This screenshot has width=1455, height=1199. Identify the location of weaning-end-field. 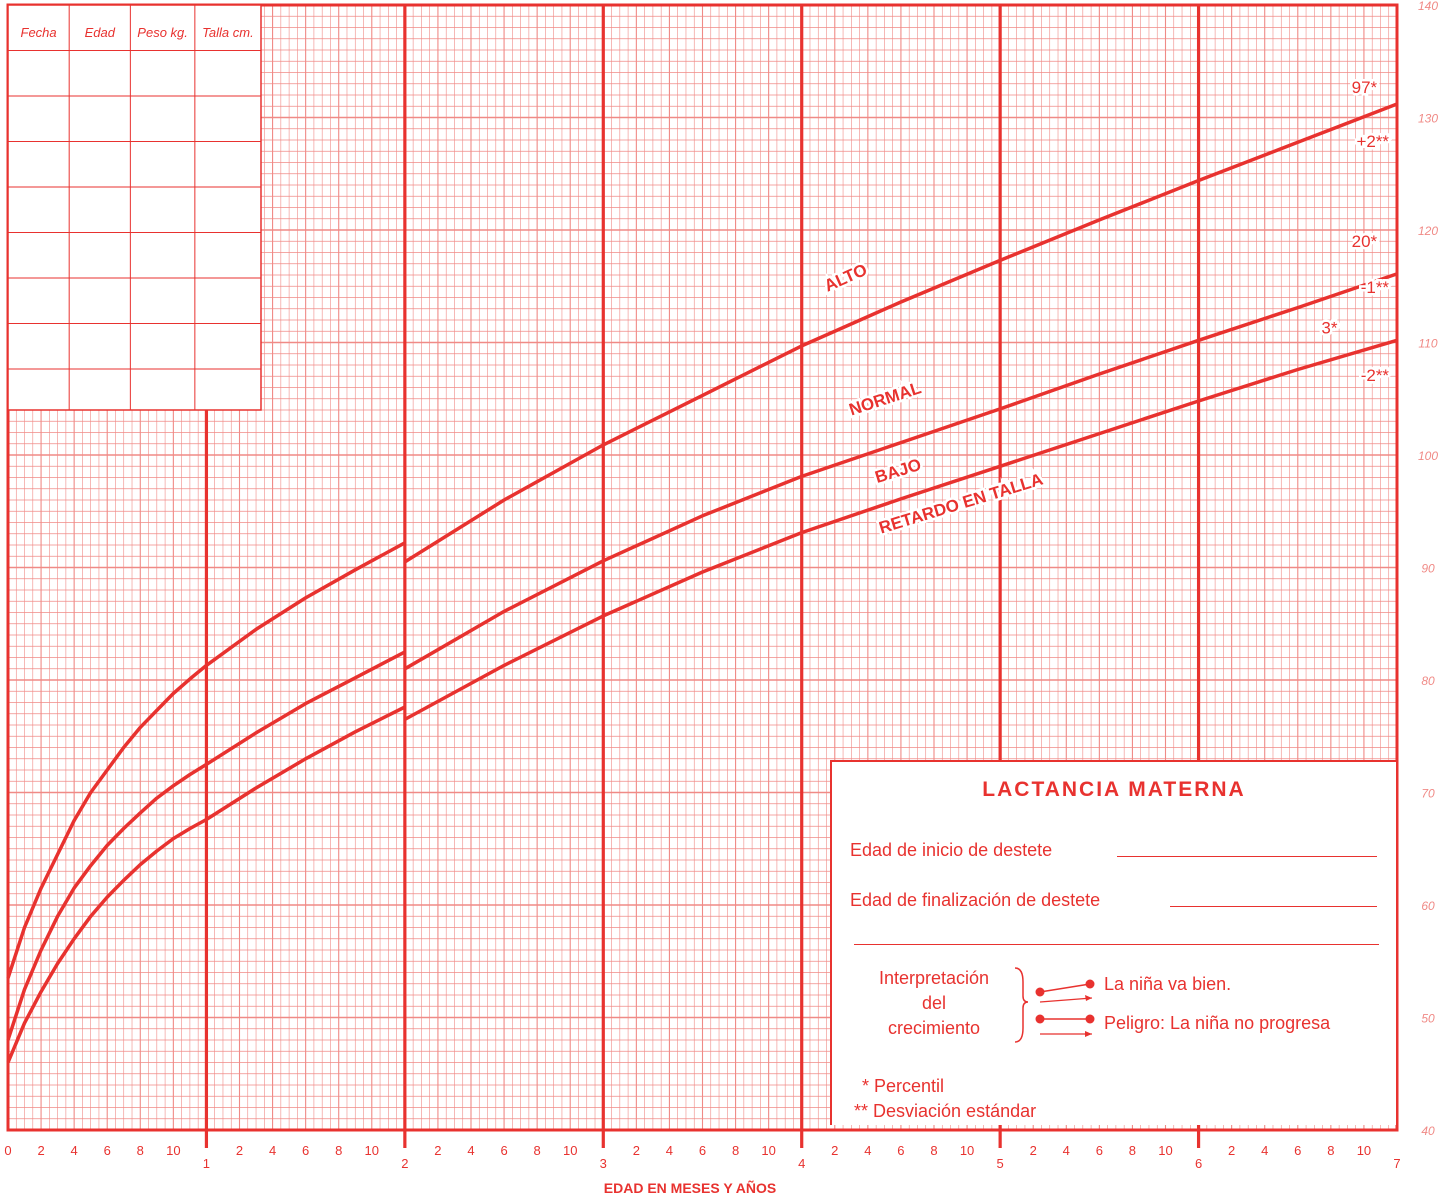
(1273, 906).